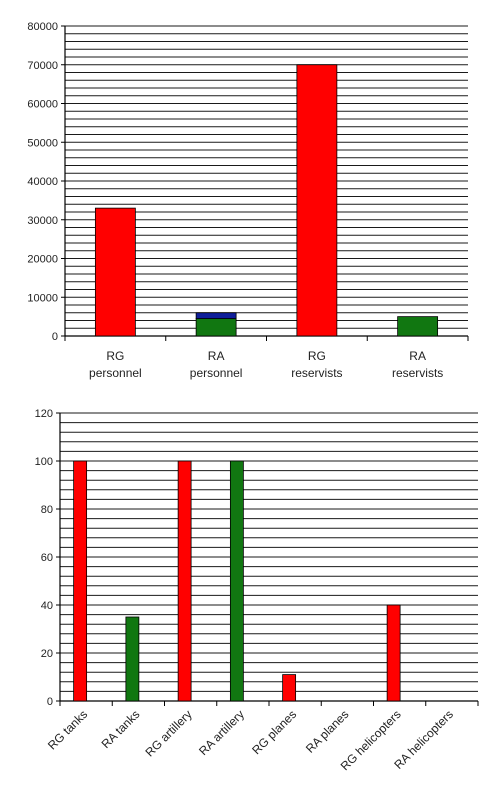 This screenshot has height=809, width=480. What do you see at coordinates (80, 581) in the screenshot?
I see `bar-rg-tanks` at bounding box center [80, 581].